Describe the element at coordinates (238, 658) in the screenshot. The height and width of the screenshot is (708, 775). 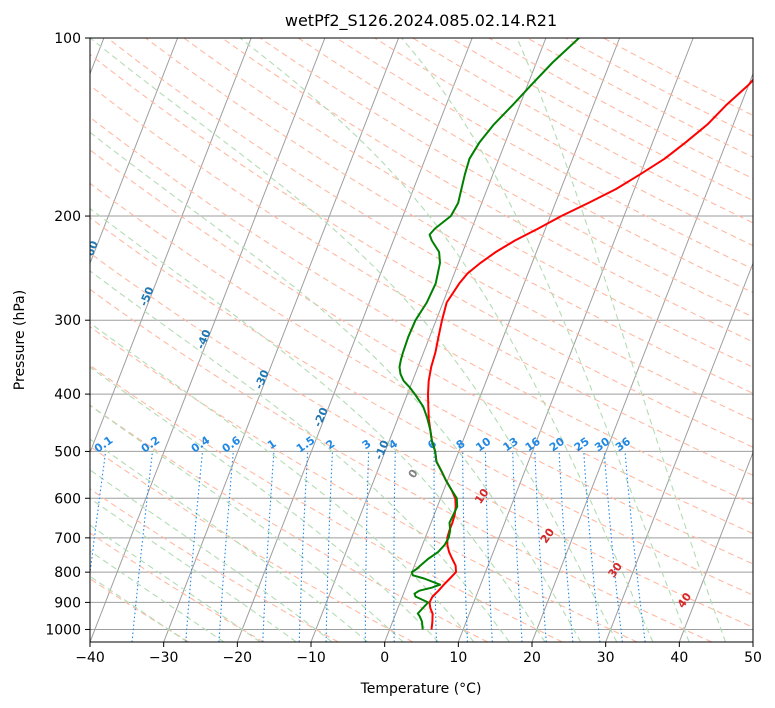
I see `x-tick-label: −20` at that location.